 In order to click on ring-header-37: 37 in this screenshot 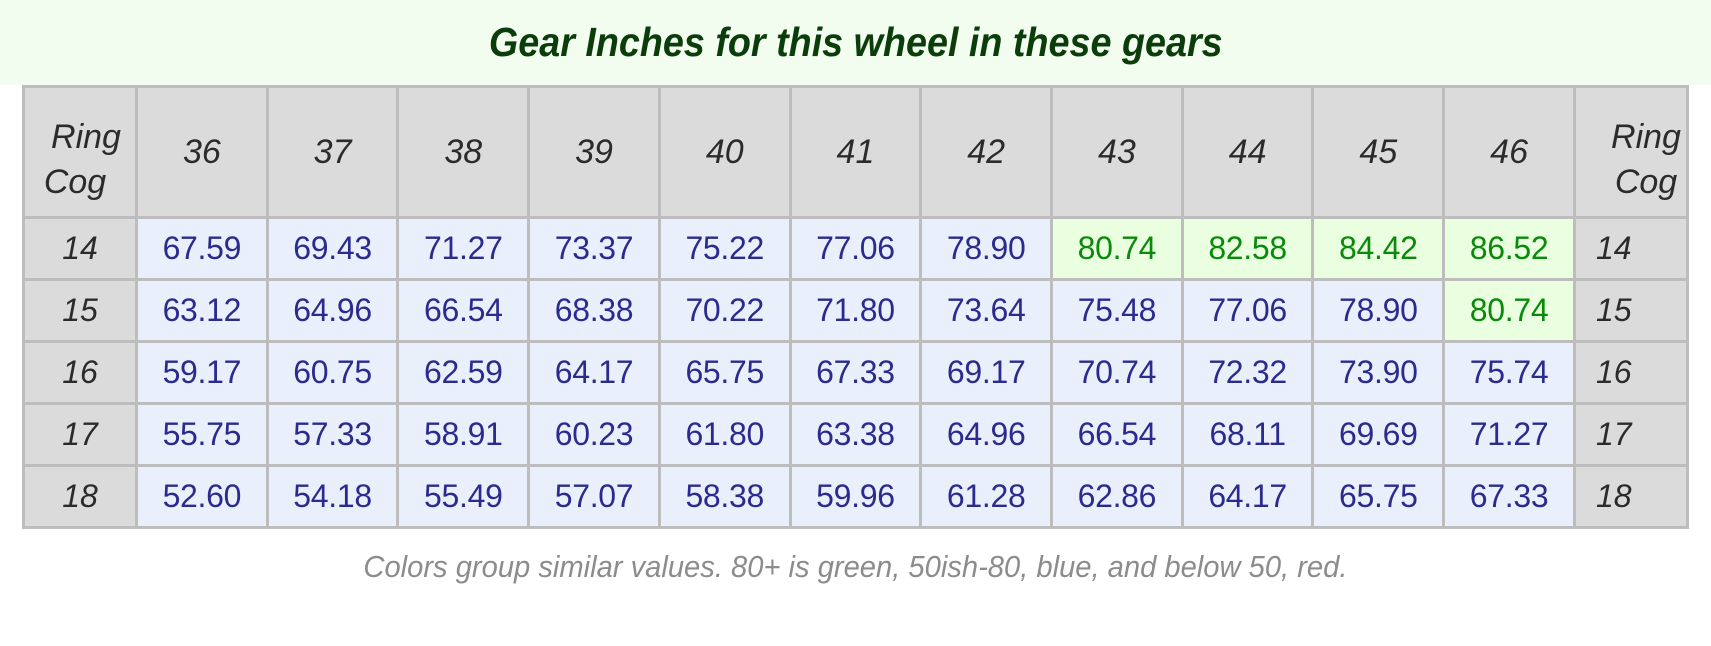, I will do `click(332, 152)`.